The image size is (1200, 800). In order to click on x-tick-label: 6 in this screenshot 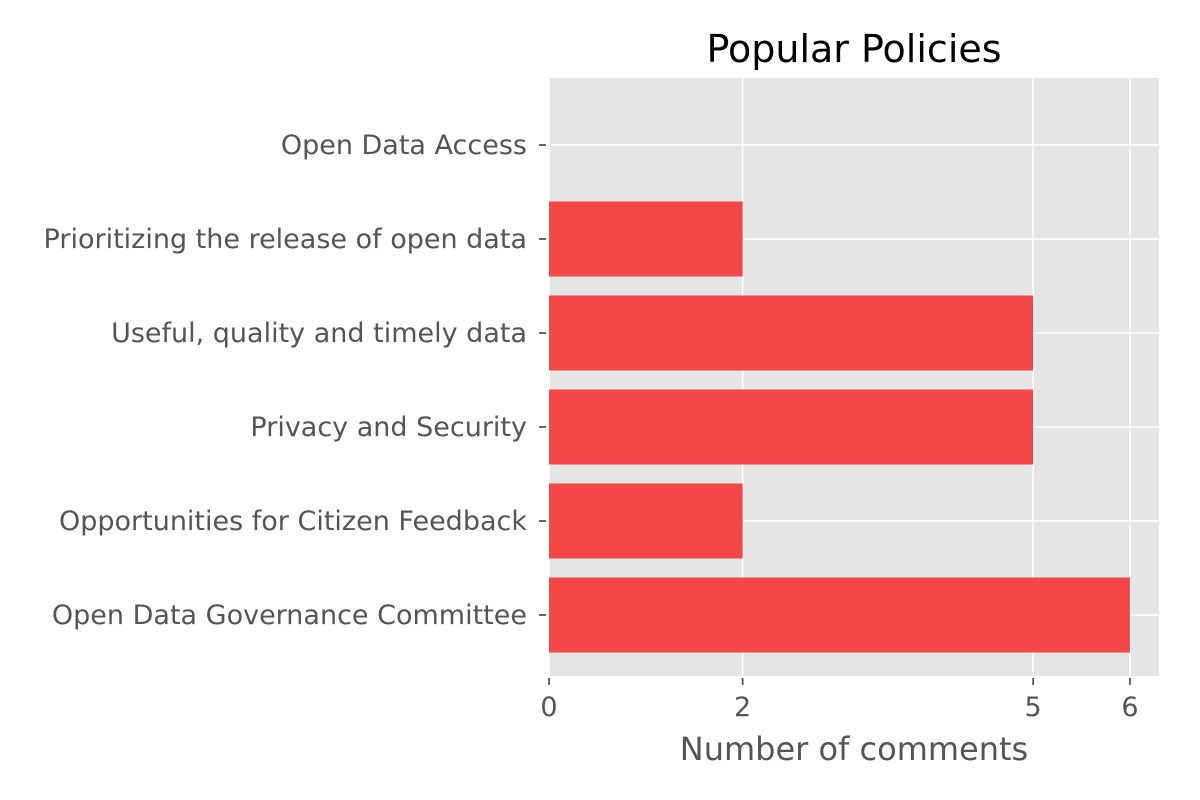, I will do `click(1129, 707)`.